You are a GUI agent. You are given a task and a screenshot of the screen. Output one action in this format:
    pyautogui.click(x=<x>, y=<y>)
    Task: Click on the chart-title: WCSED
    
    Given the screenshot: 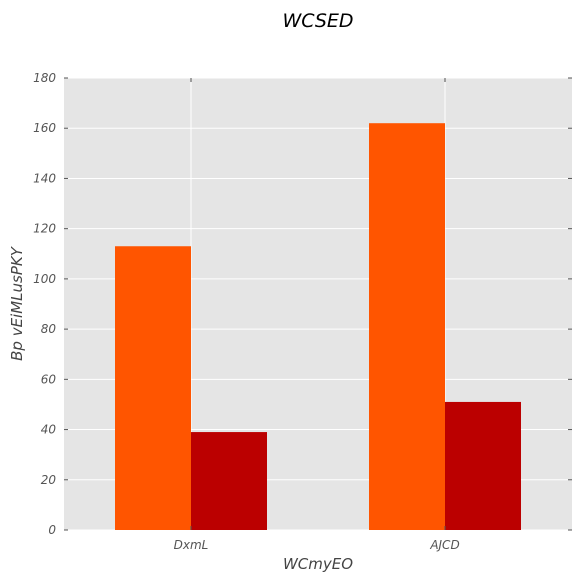 What is the action you would take?
    pyautogui.click(x=317, y=21)
    